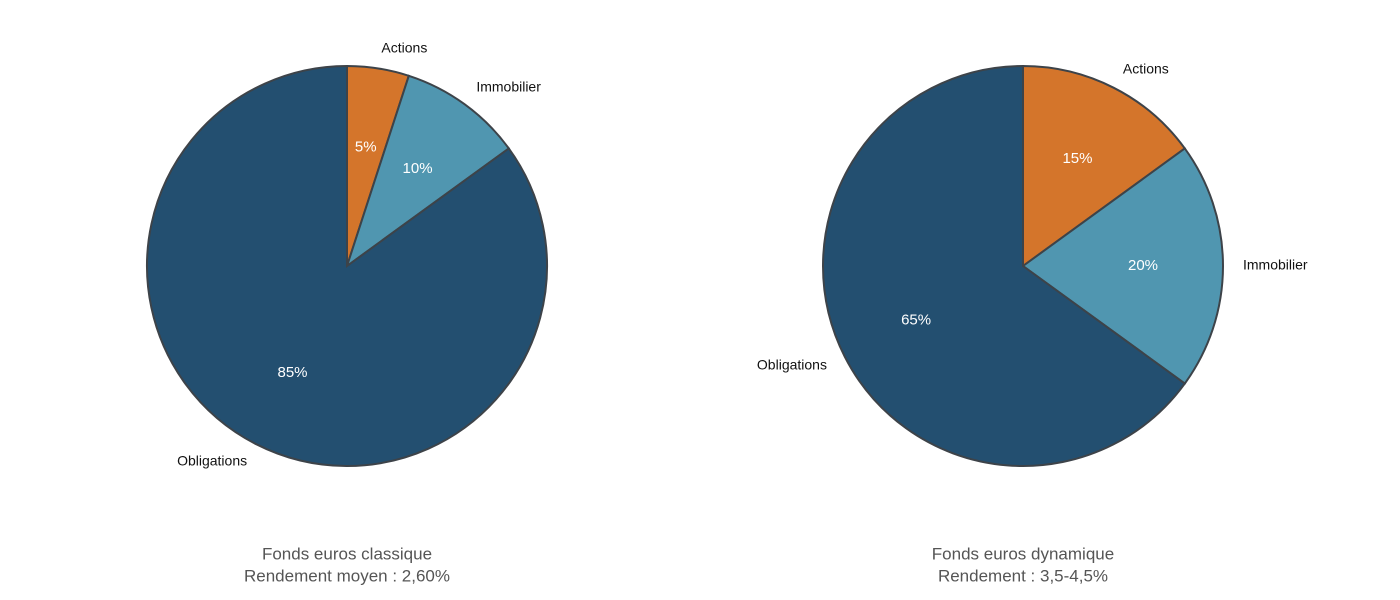  I want to click on slice-value: 15%, so click(1077, 158).